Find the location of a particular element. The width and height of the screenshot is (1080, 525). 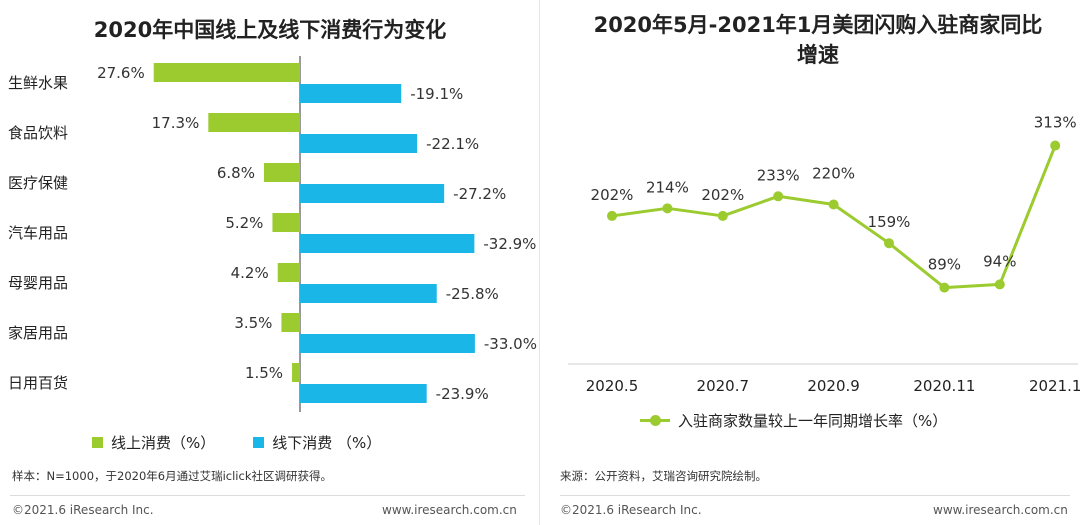

right-footer-url: www.iresearch.com.cn is located at coordinates (1000, 510).